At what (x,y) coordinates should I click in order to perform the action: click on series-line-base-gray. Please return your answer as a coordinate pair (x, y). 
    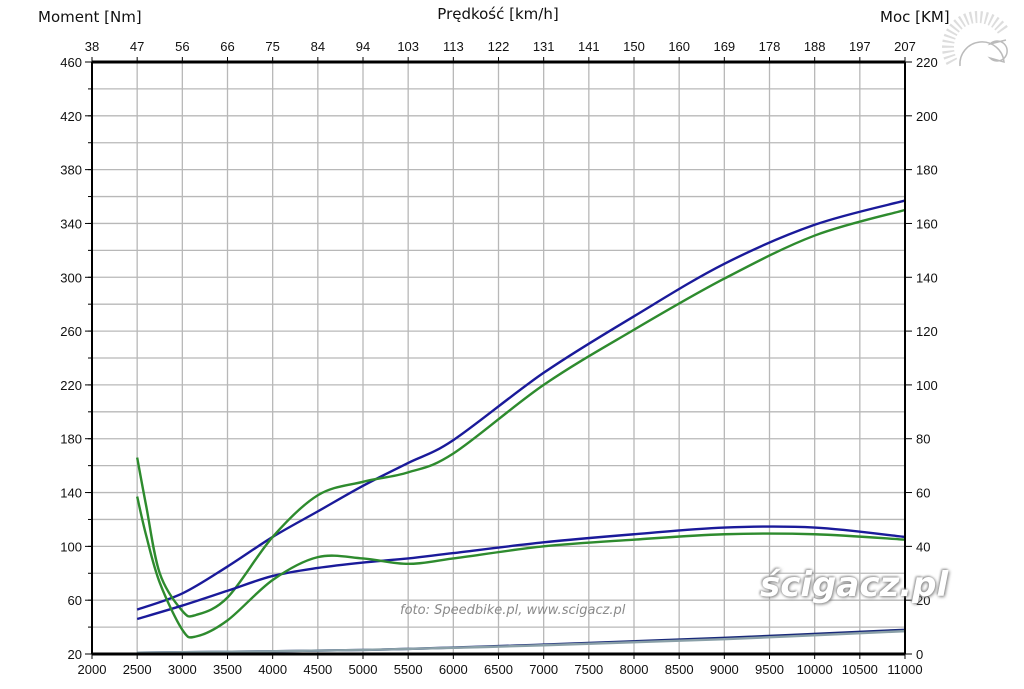
    Looking at the image, I should click on (521, 641).